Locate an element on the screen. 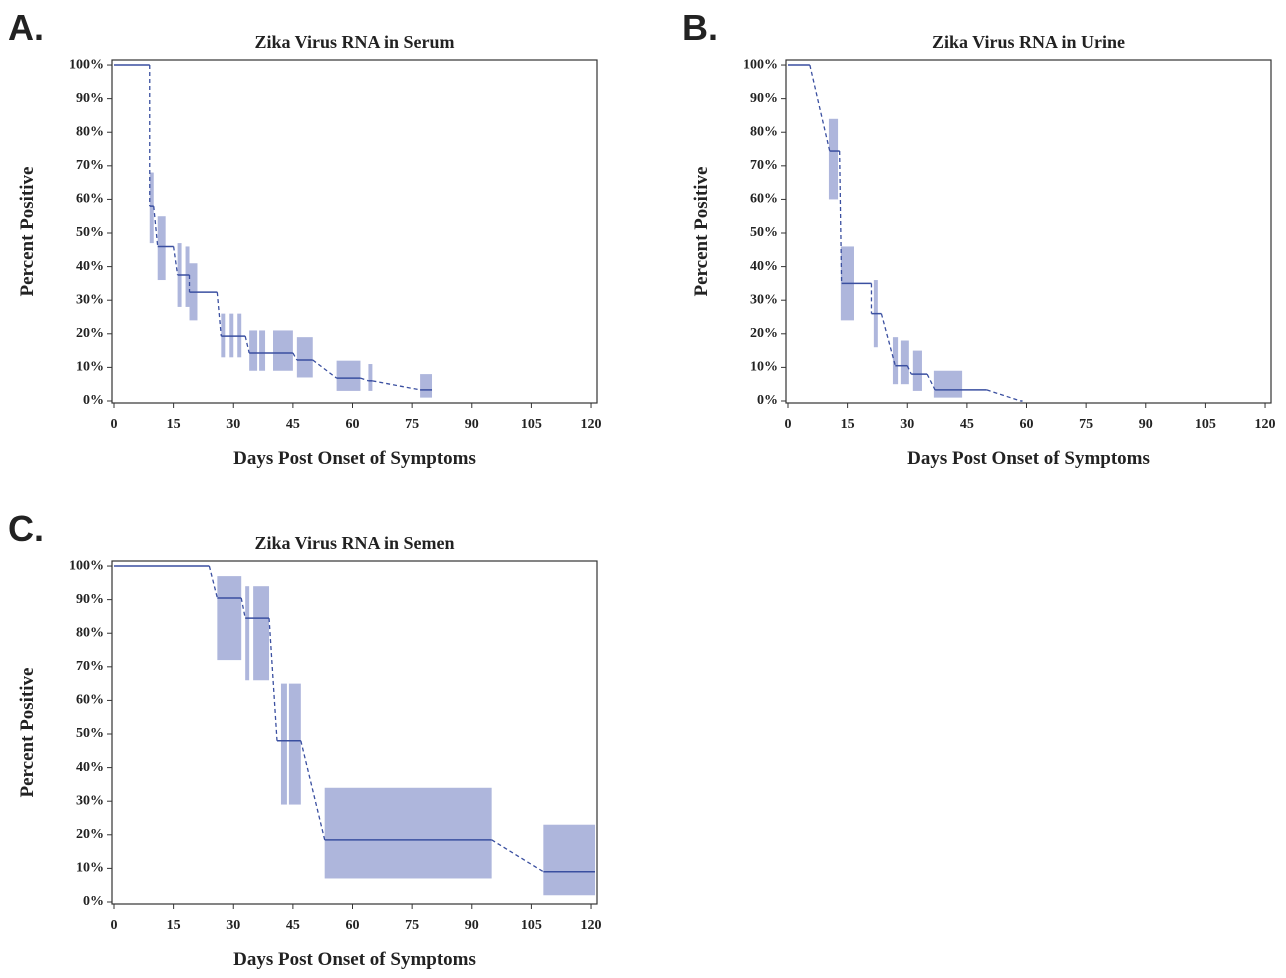 The height and width of the screenshot is (978, 1286). chart-title: Zika Virus RNA in Urine is located at coordinates (1028, 42).